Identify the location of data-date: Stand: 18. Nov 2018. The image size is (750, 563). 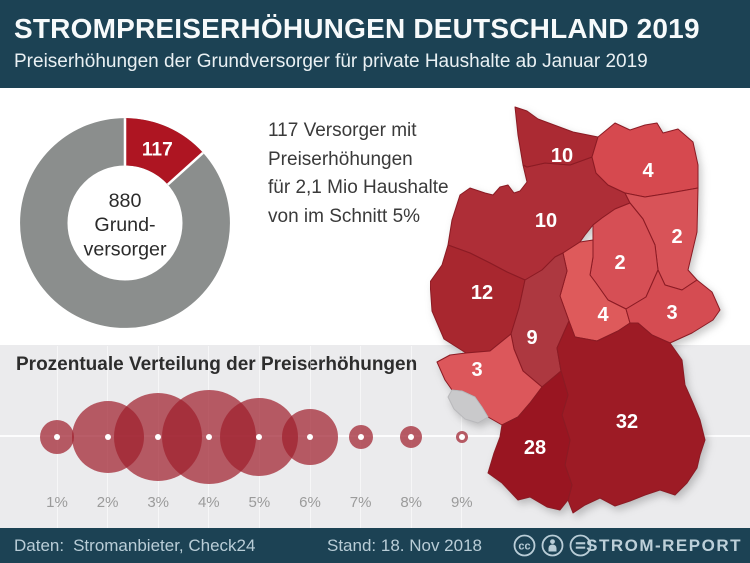
(405, 545).